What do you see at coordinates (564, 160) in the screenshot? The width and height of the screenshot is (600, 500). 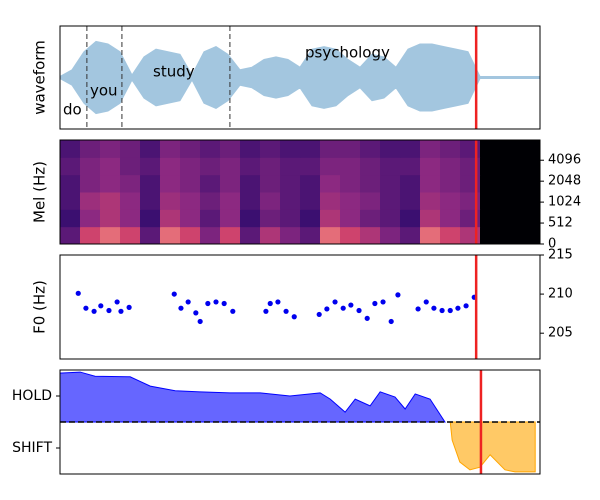 I see `y-tick-label: 4096` at bounding box center [564, 160].